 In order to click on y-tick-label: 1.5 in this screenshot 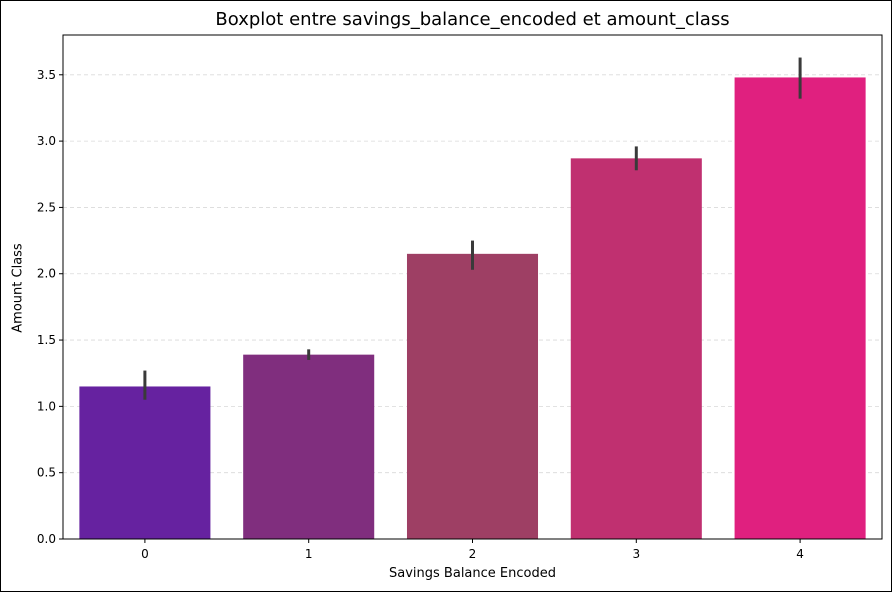, I will do `click(46, 340)`.